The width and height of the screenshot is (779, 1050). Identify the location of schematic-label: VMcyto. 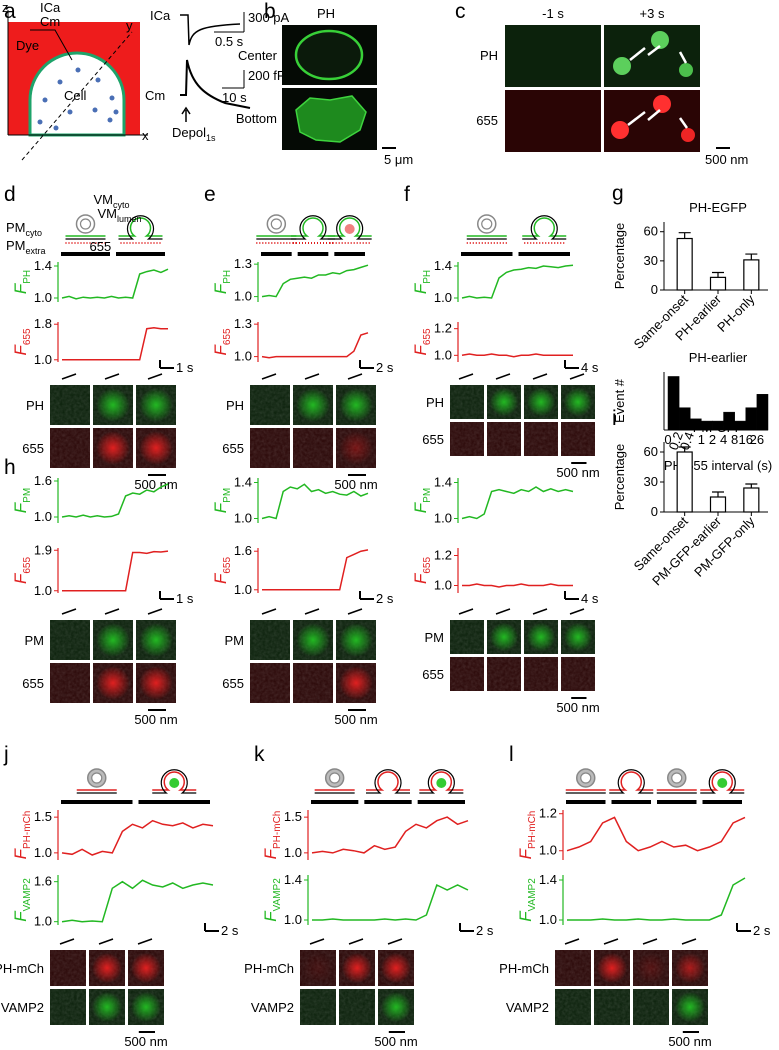
(112, 201).